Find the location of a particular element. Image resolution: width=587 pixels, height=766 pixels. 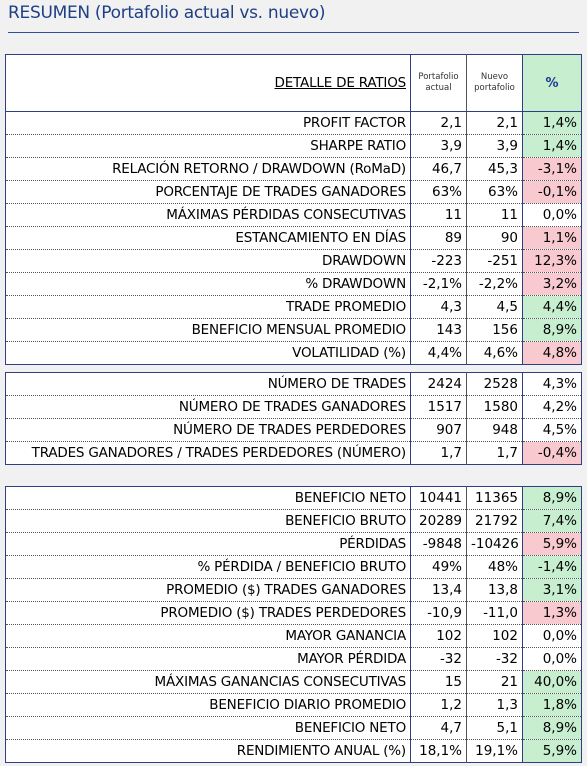

value-actual: 143 is located at coordinates (438, 330).